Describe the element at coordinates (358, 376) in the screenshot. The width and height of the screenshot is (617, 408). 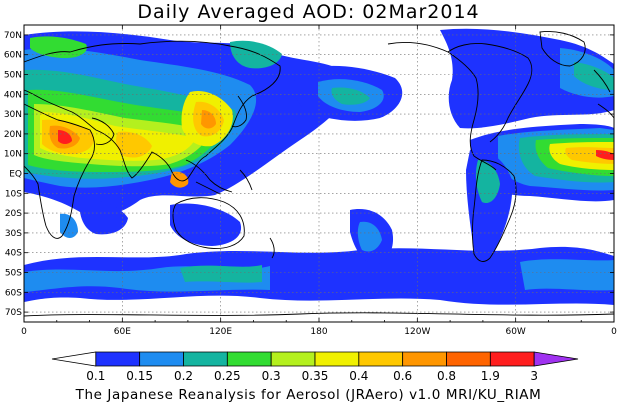
I see `colorbar-label: 0.4` at that location.